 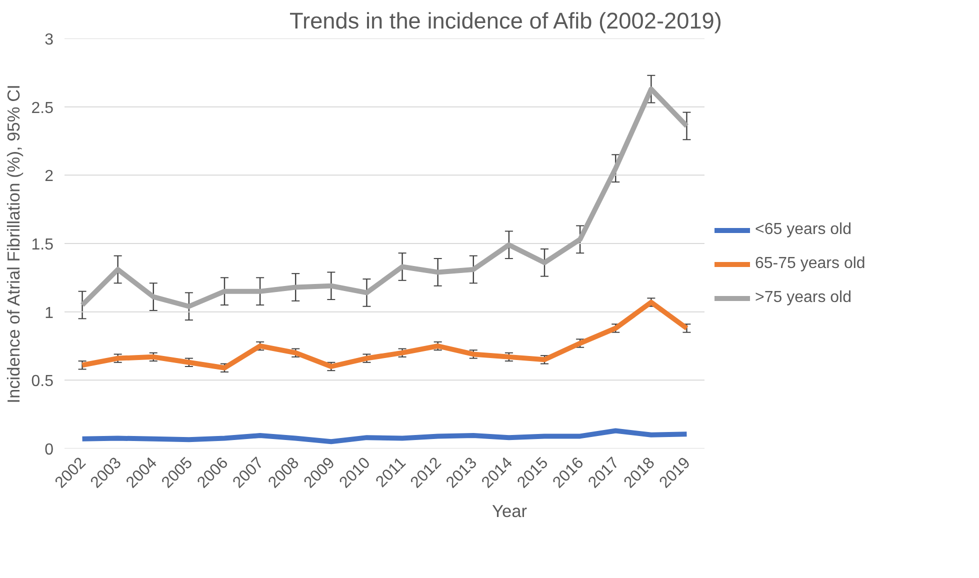 I want to click on y-tick-label: 3, so click(x=49, y=40).